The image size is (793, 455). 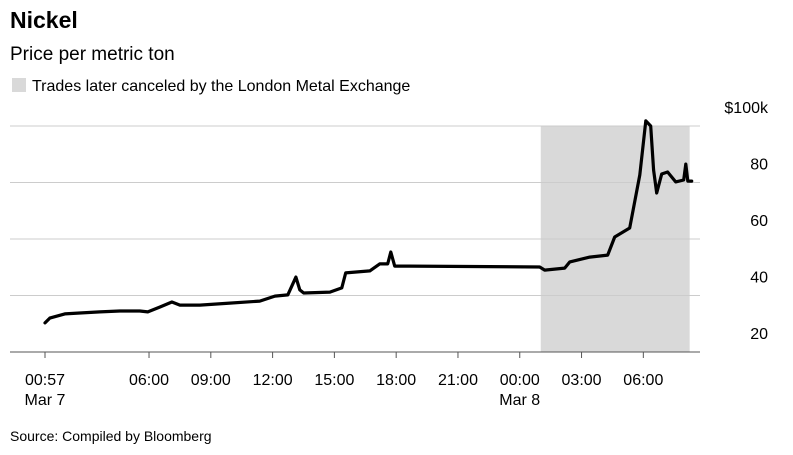 I want to click on x-tick-date: Mar 7, so click(x=45, y=400).